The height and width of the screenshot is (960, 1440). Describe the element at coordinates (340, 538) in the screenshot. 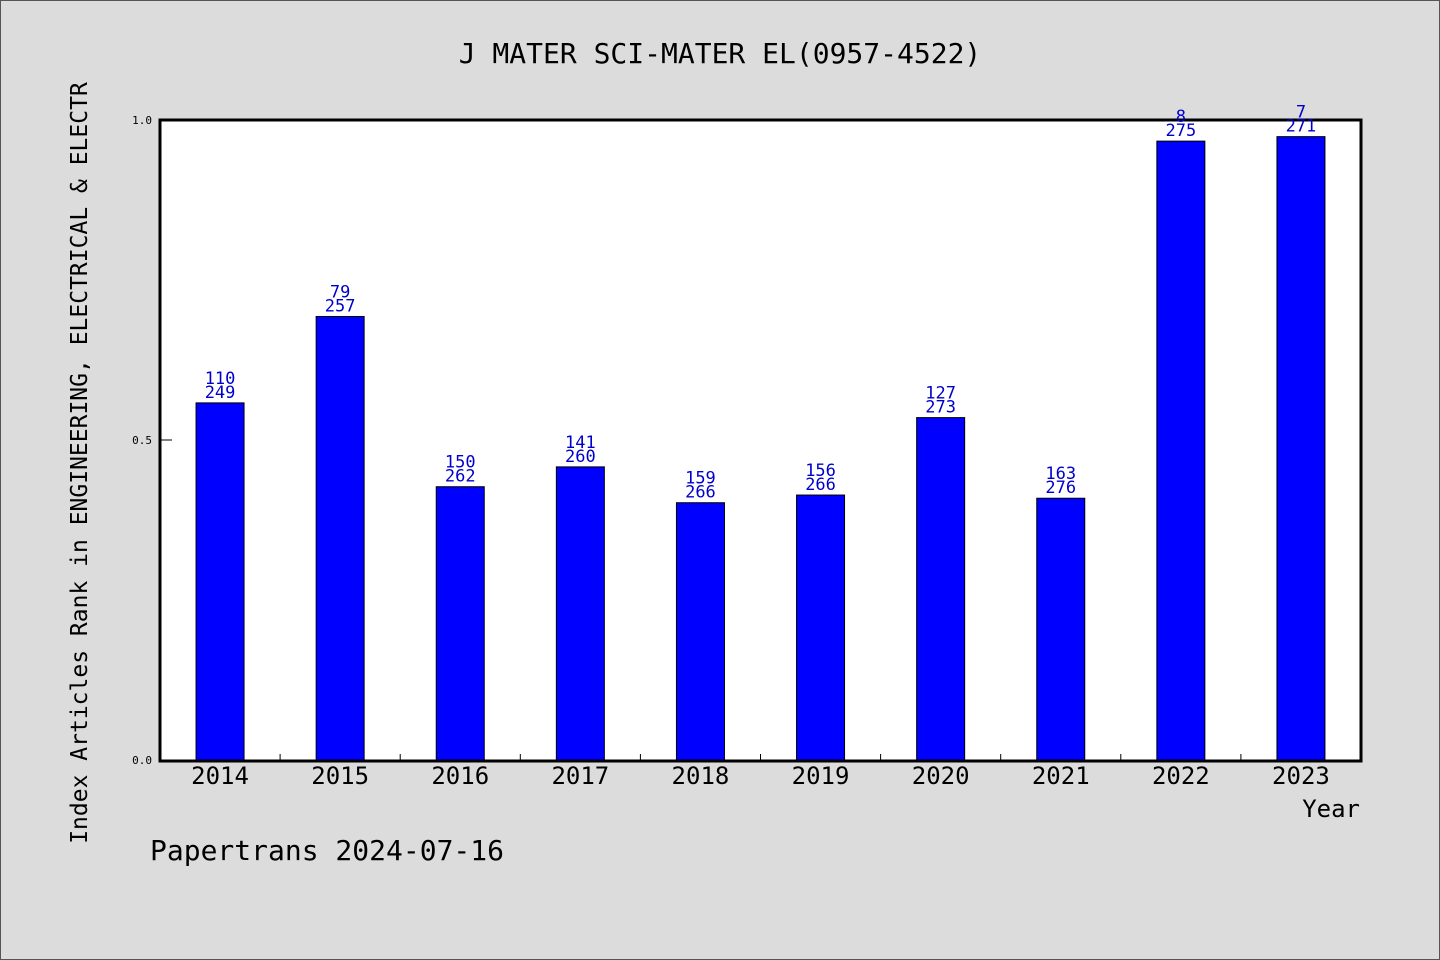

I see `bar-2015` at that location.